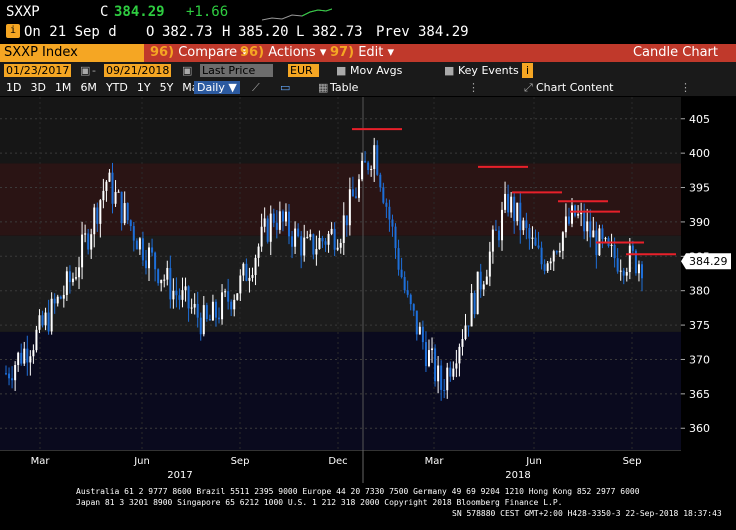 This screenshot has height=530, width=736. Describe the element at coordinates (256, 87) in the screenshot. I see `line-chart-icon: ⟋` at that location.